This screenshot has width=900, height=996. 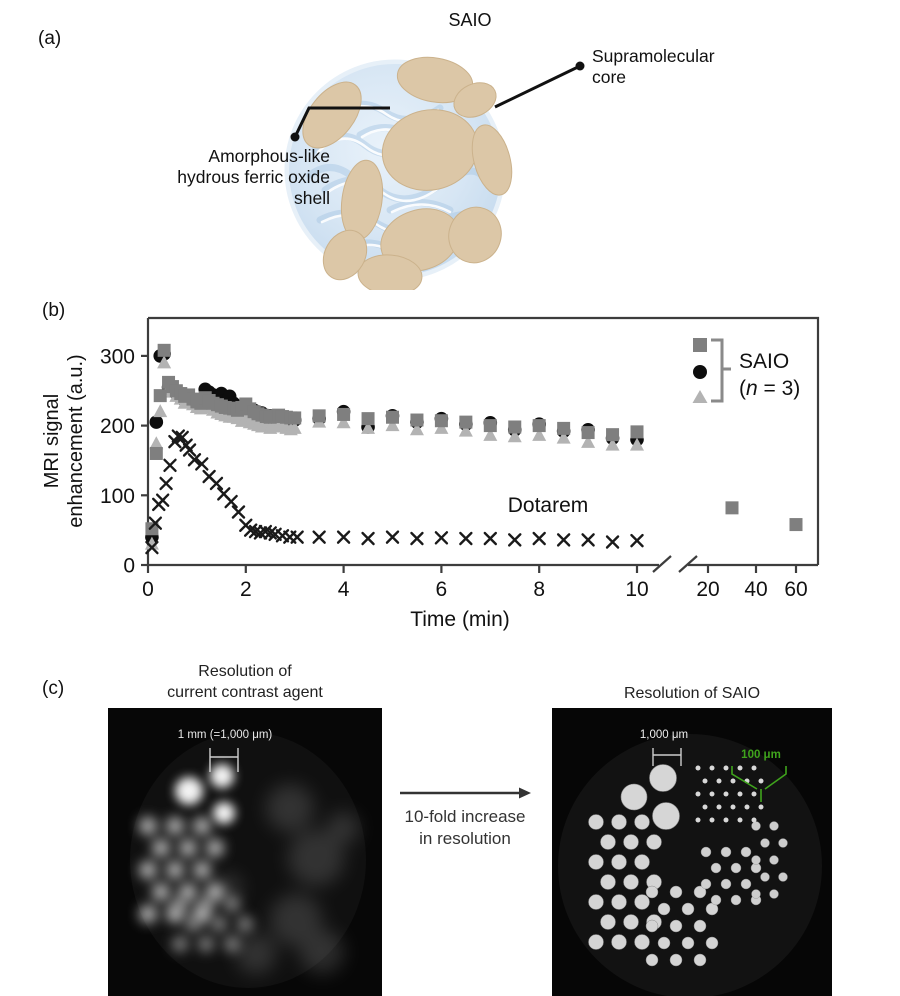 I want to click on legend-triangle-marker, so click(x=700, y=396).